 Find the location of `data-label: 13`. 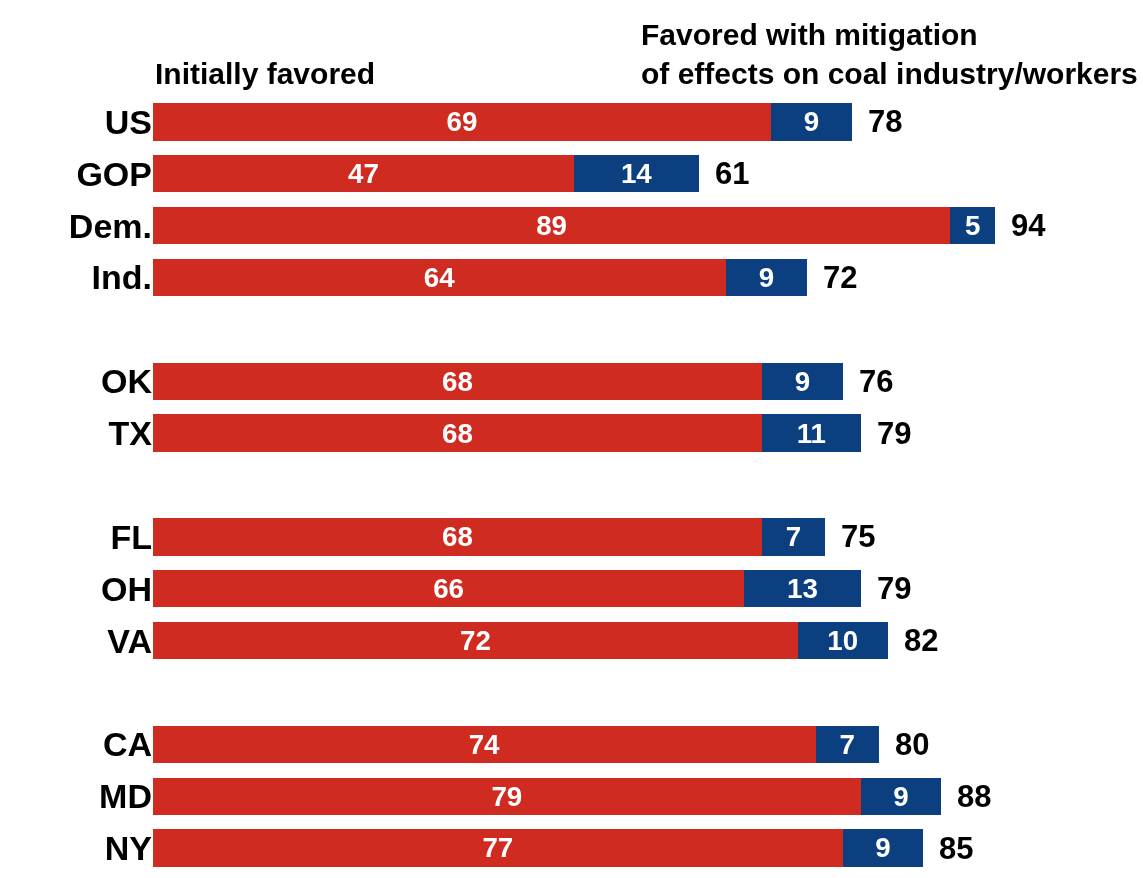

data-label: 13 is located at coordinates (802, 589).